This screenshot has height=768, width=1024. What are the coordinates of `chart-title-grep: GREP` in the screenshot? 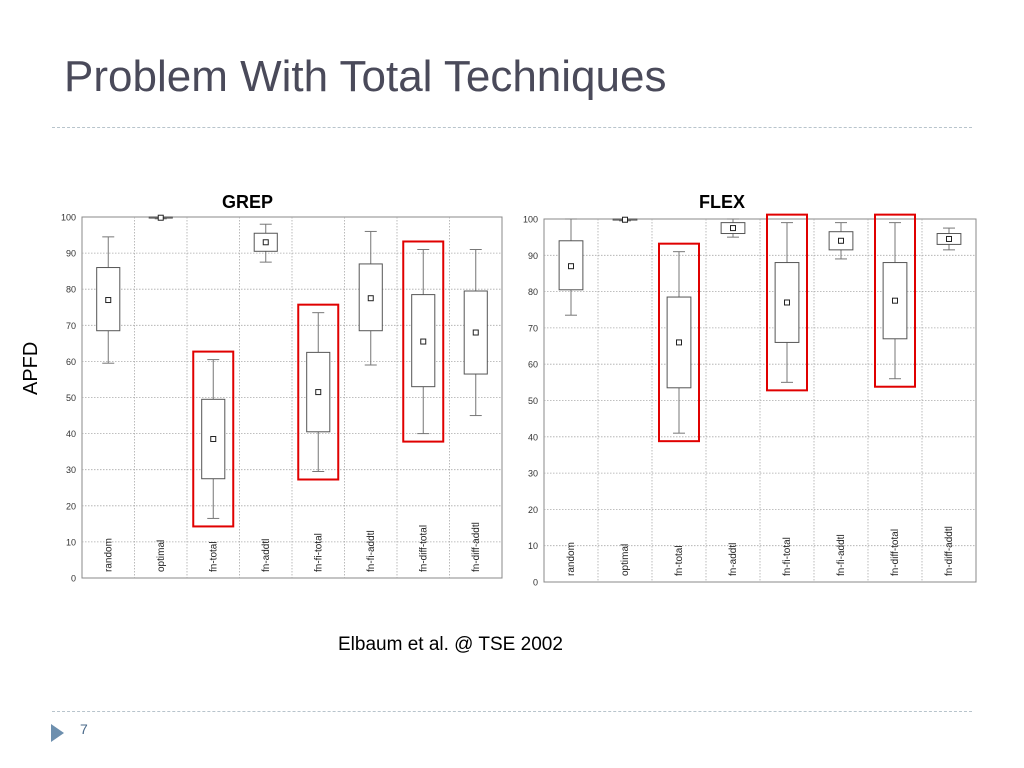 It's located at (248, 202).